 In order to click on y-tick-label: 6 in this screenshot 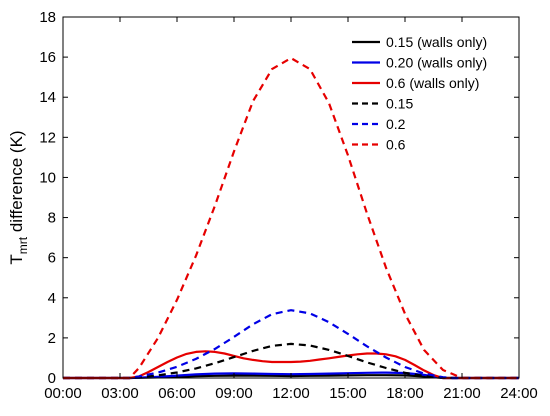, I will do `click(52, 258)`.